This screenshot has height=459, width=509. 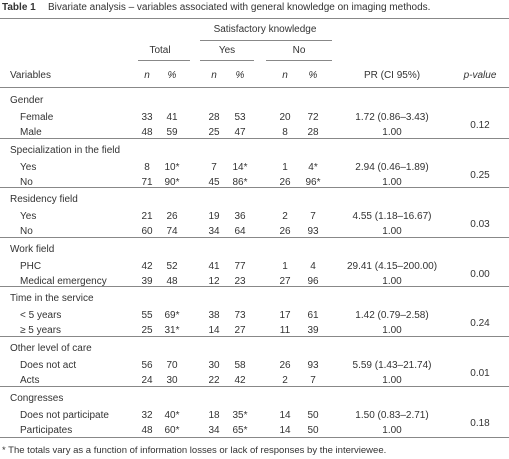 What do you see at coordinates (240, 415) in the screenshot?
I see `cell: 35*` at bounding box center [240, 415].